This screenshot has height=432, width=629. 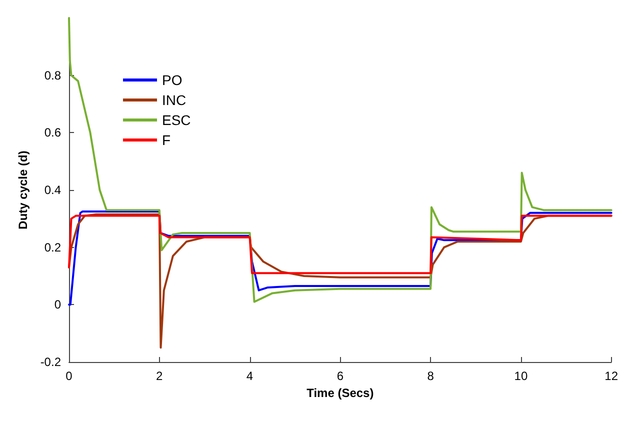 What do you see at coordinates (53, 75) in the screenshot?
I see `y-tick-label: 0.8` at bounding box center [53, 75].